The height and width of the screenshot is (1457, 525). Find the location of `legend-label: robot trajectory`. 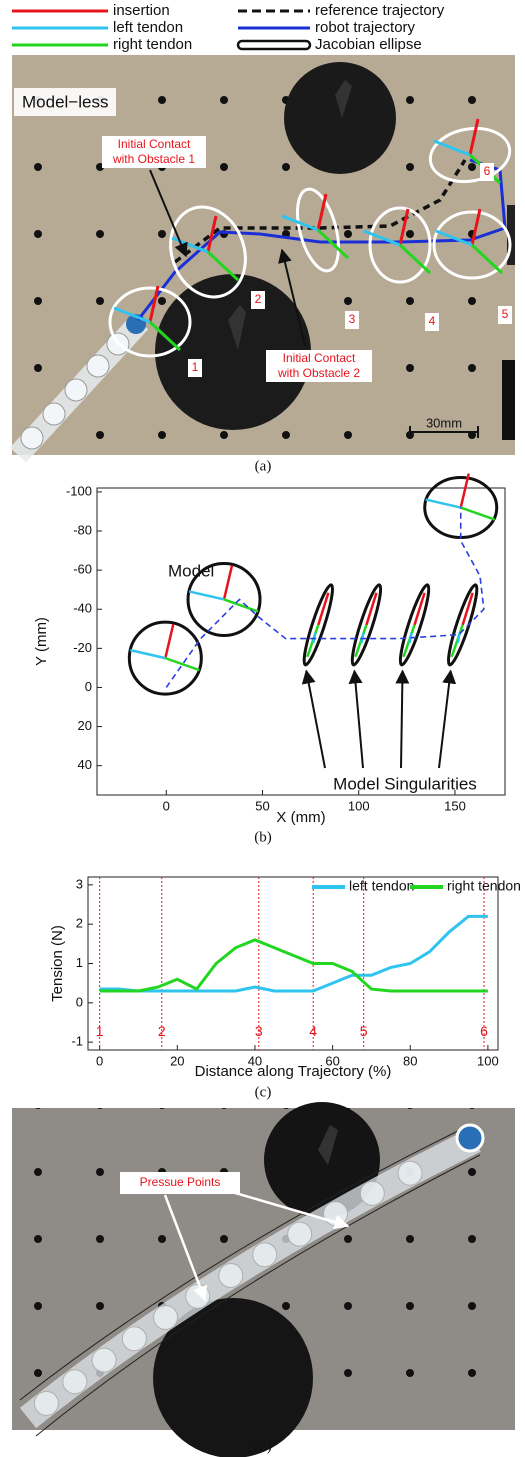

legend-label: robot trajectory is located at coordinates (365, 27).